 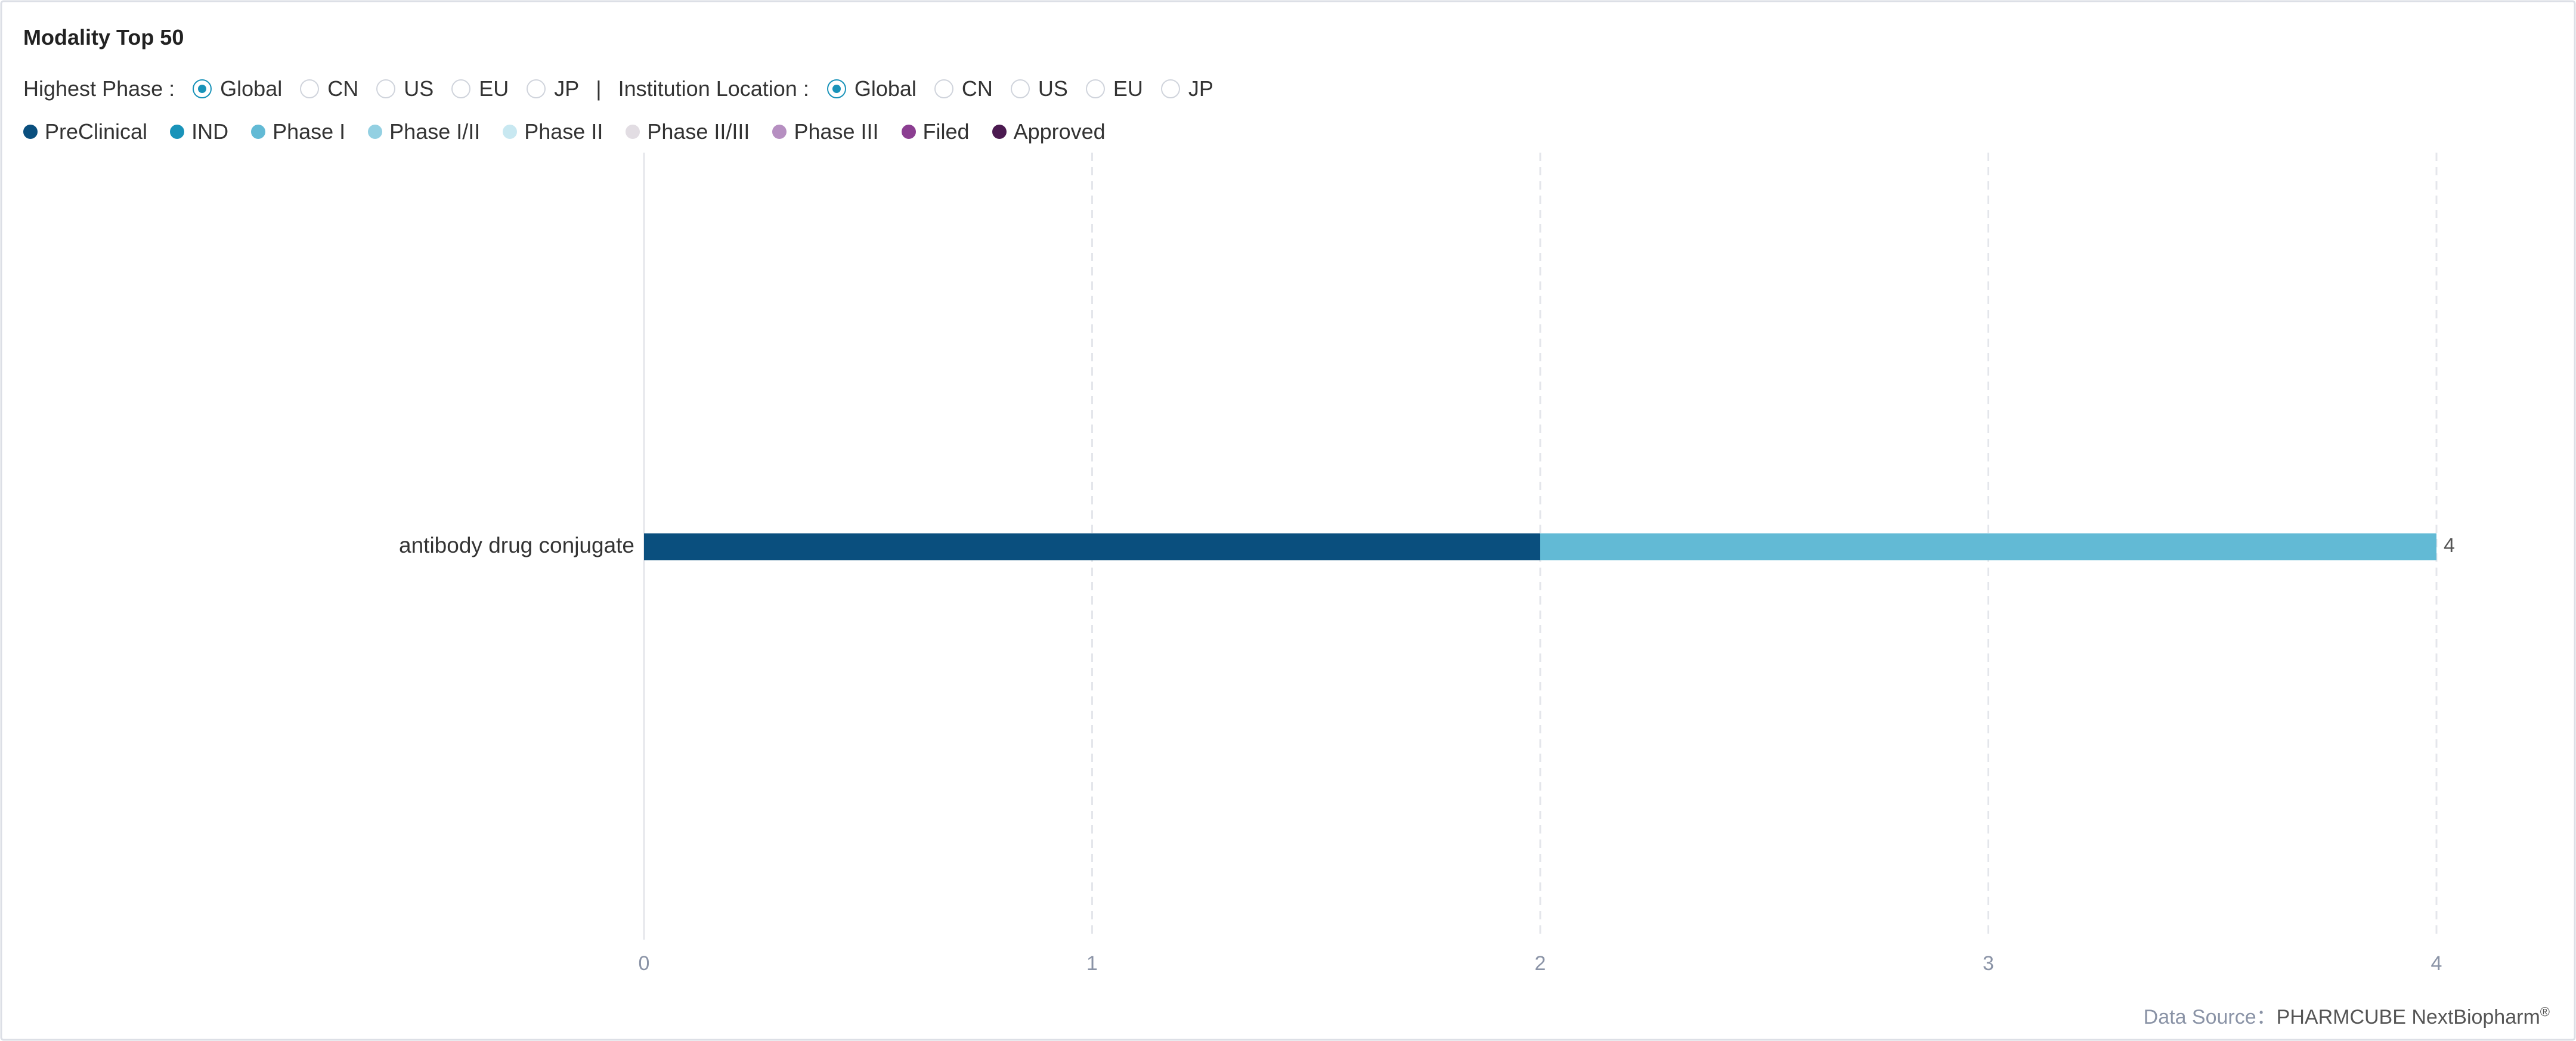 What do you see at coordinates (96, 131) in the screenshot?
I see `legend-label: PreClinical` at bounding box center [96, 131].